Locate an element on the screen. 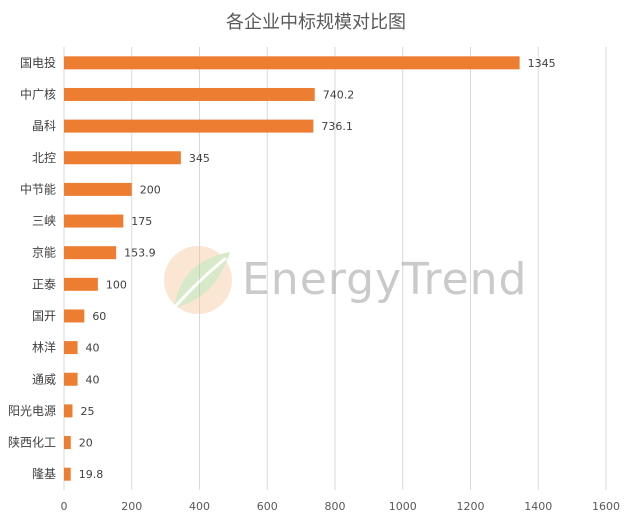 Image resolution: width=632 pixels, height=518 pixels. value-label: 345 is located at coordinates (199, 158).